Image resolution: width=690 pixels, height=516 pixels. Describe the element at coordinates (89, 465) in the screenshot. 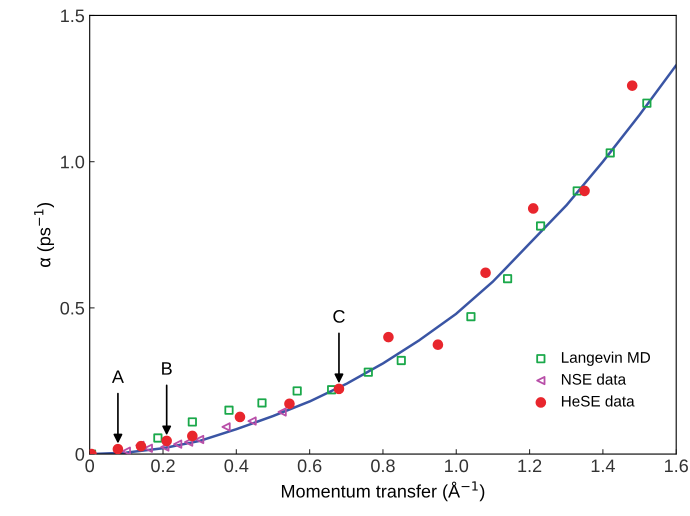

I see `x-tick-label: 0` at that location.